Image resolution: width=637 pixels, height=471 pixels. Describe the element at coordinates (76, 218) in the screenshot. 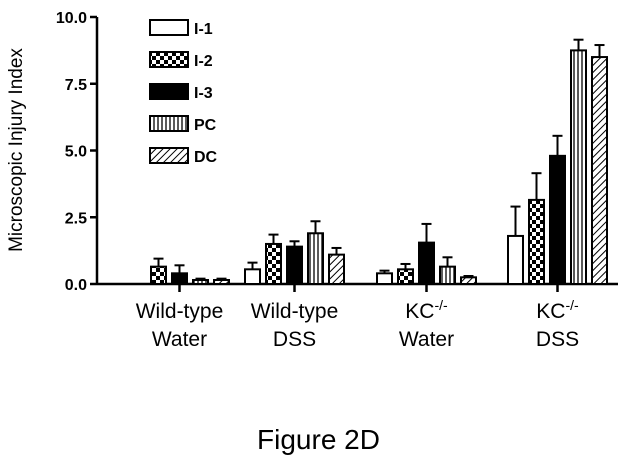

I see `y-tick-label: 2.5` at that location.